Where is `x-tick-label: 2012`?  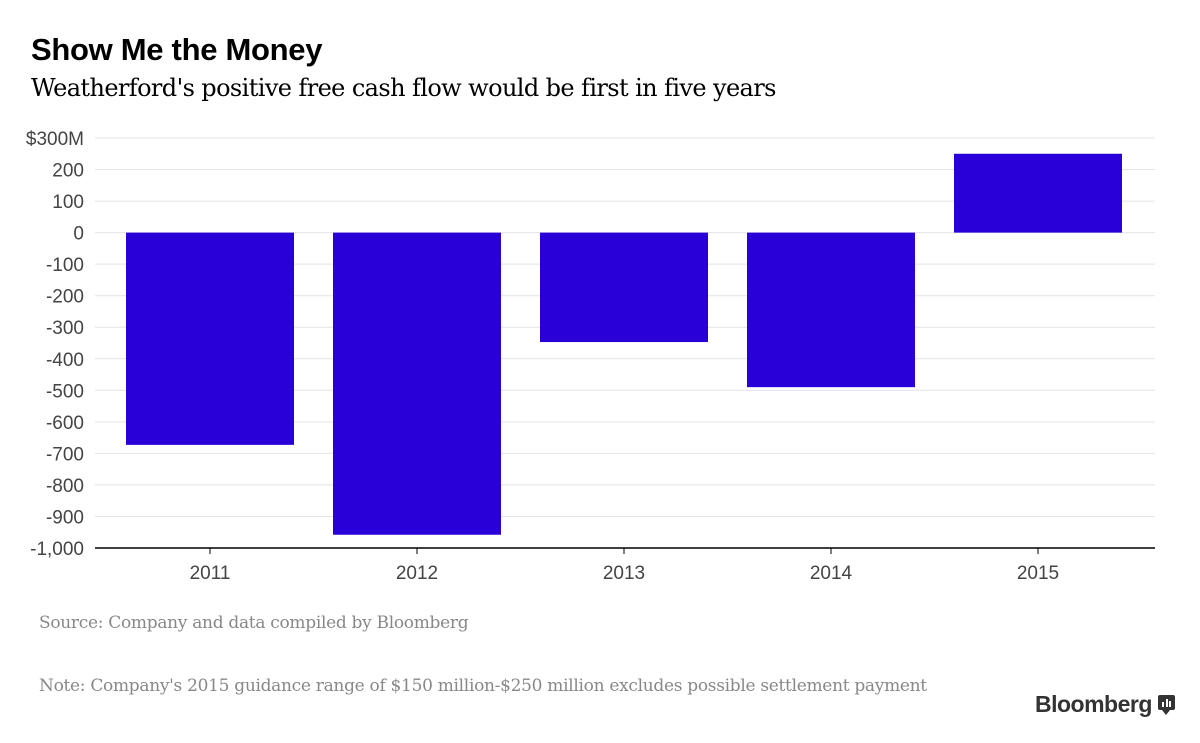
x-tick-label: 2012 is located at coordinates (417, 573).